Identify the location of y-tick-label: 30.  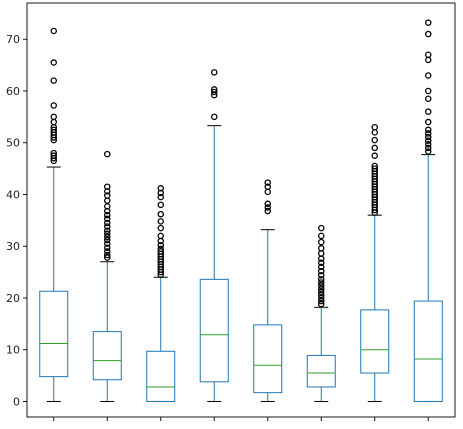
(13, 246).